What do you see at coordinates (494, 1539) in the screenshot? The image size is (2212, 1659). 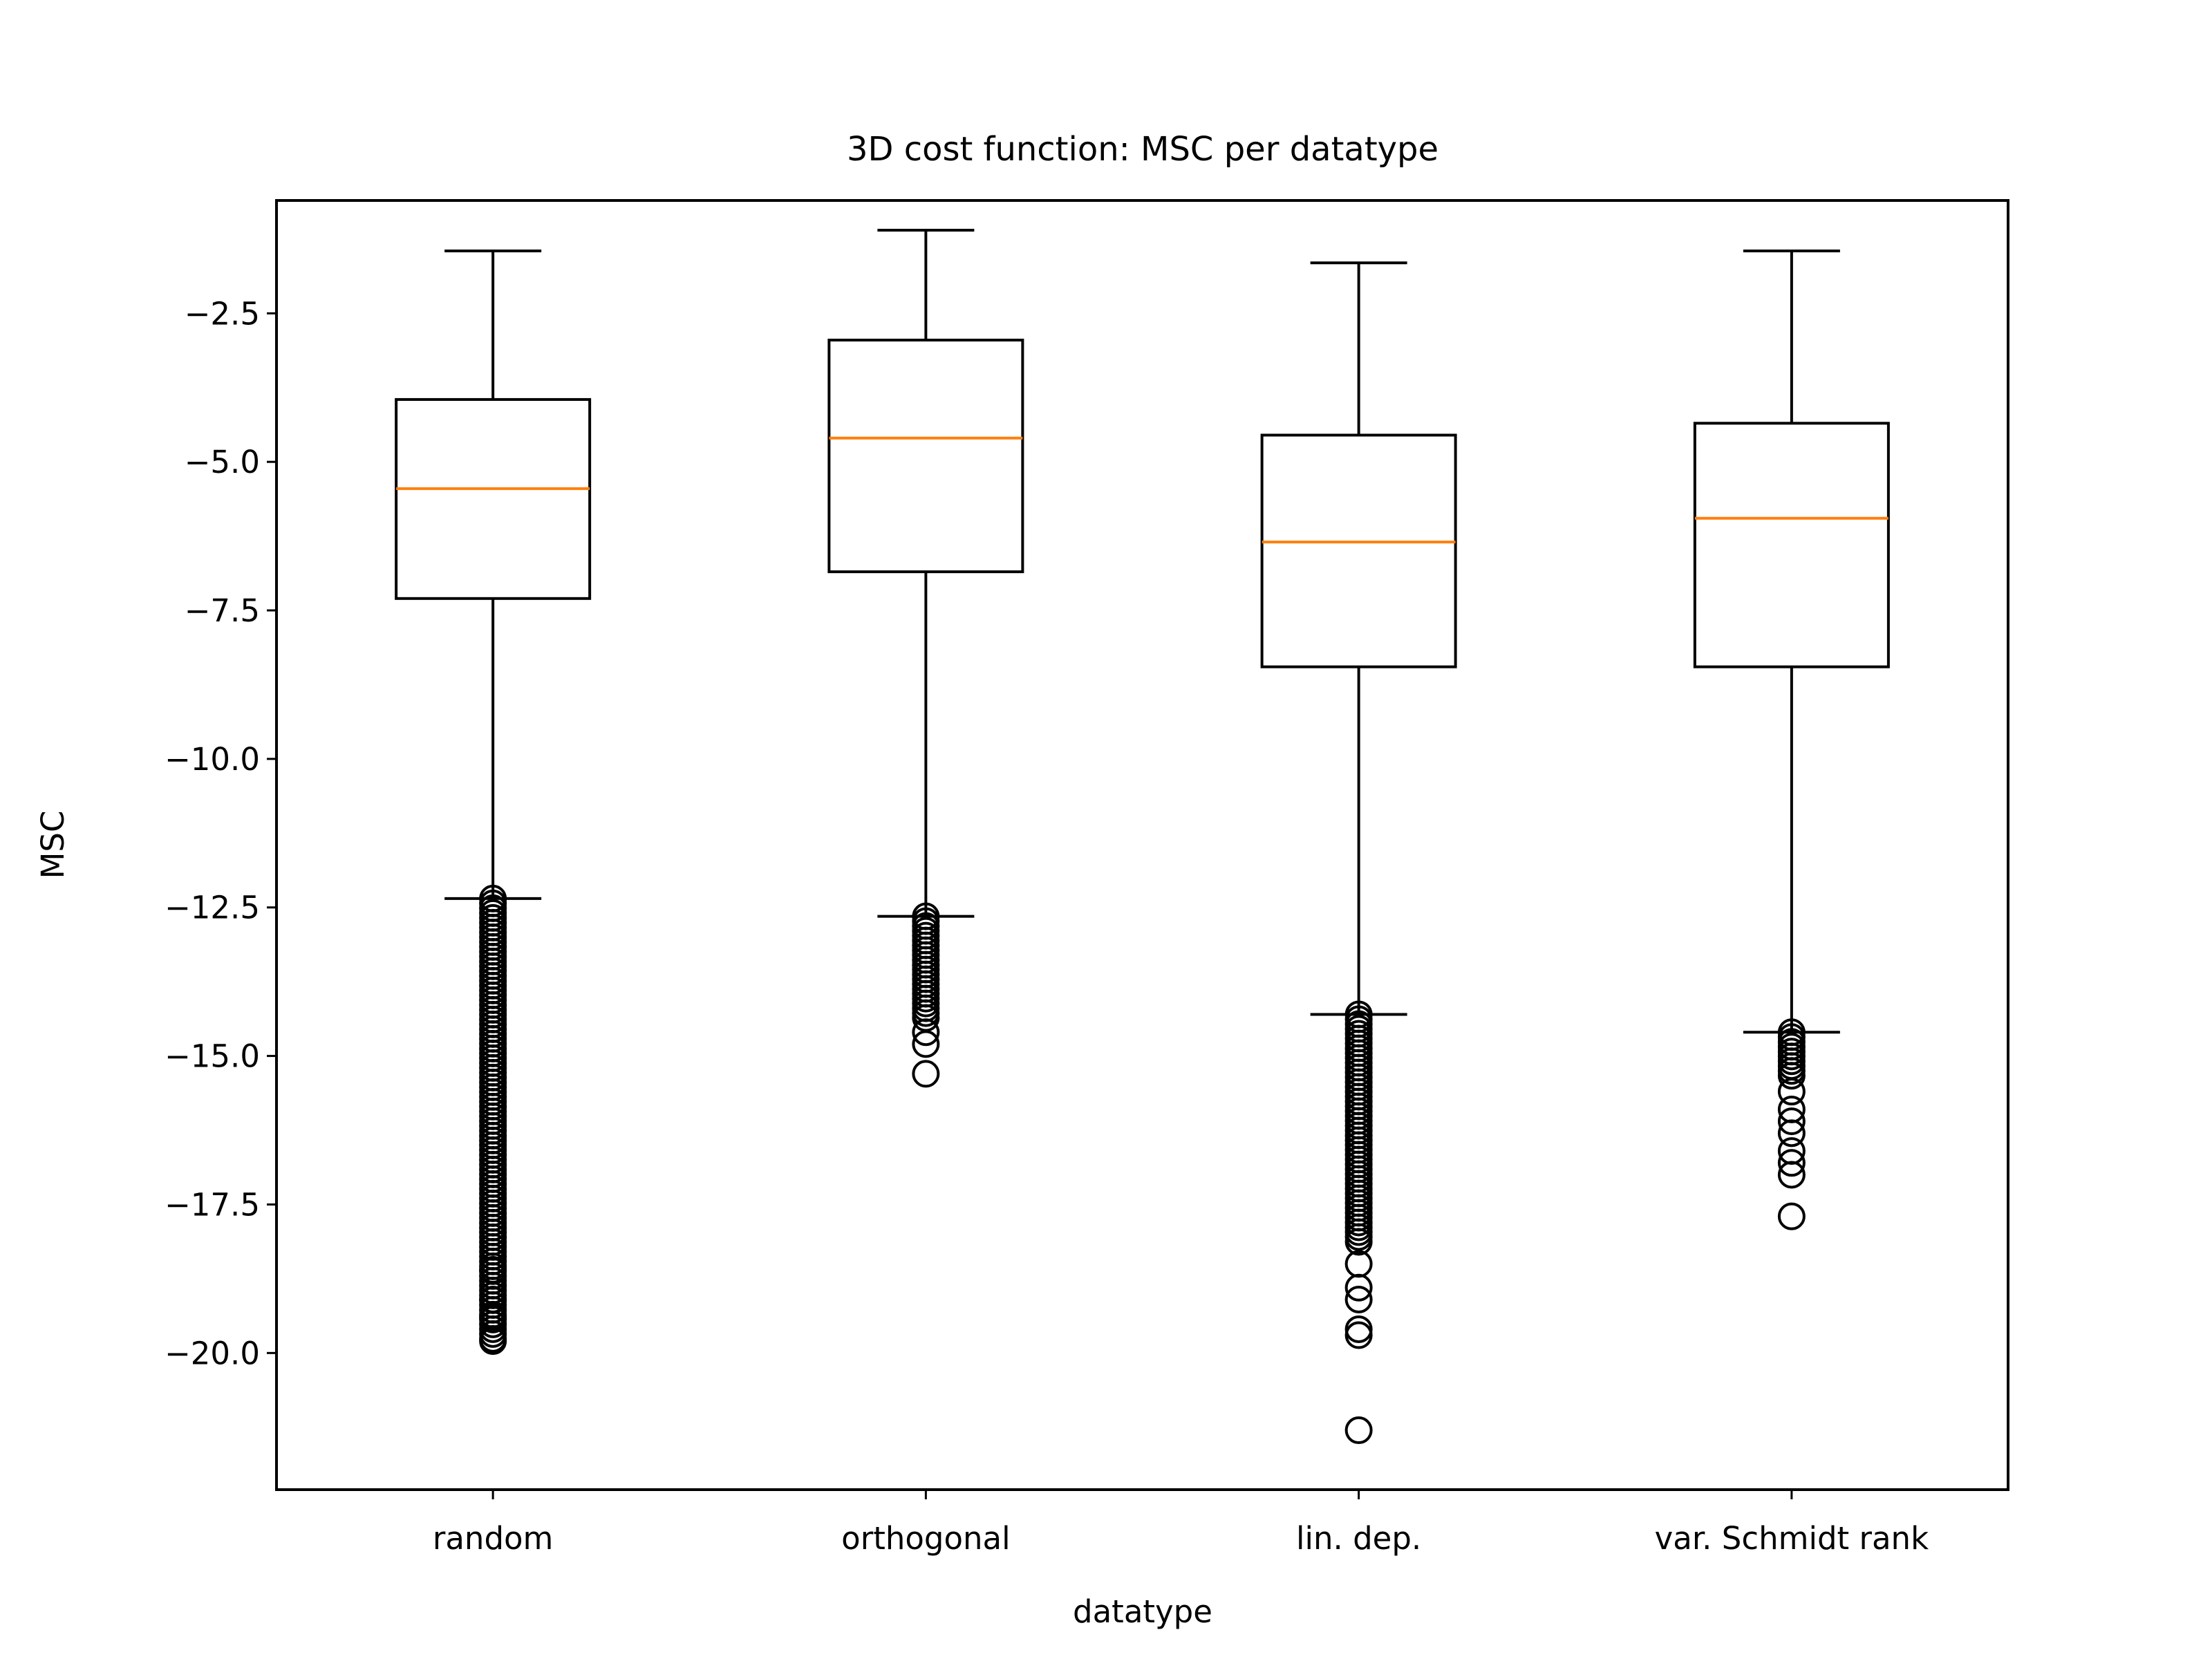 I see `x-tick-label: random` at bounding box center [494, 1539].